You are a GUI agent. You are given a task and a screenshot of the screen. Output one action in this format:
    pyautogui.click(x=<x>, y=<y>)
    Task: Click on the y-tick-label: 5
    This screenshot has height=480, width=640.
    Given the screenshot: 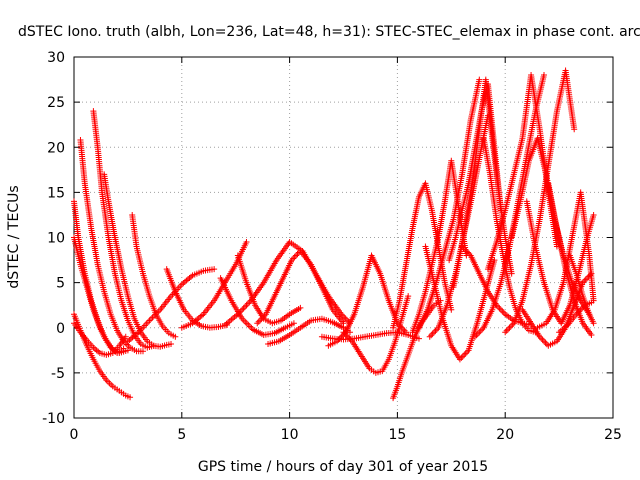 What is the action you would take?
    pyautogui.click(x=60, y=284)
    